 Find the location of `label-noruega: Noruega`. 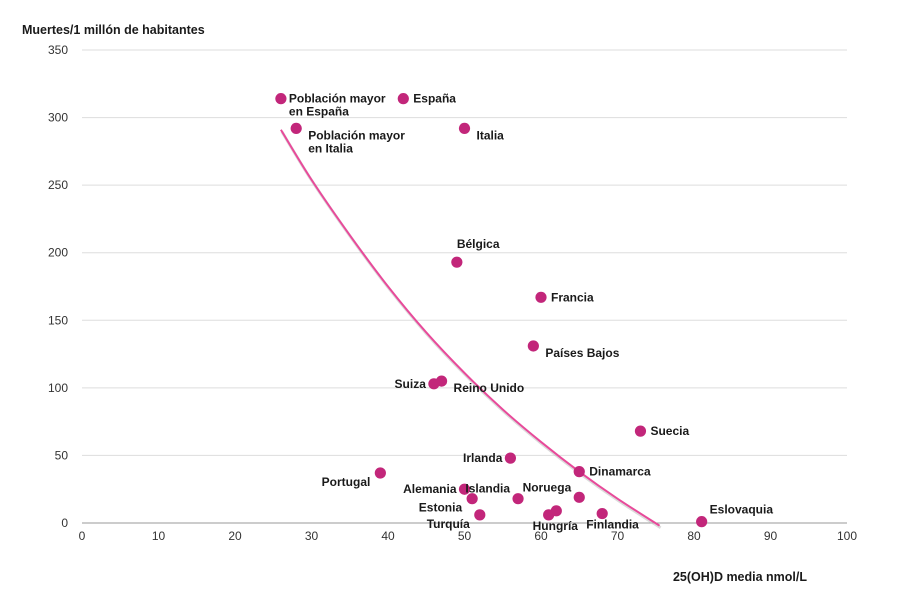

label-noruega: Noruega is located at coordinates (547, 487).